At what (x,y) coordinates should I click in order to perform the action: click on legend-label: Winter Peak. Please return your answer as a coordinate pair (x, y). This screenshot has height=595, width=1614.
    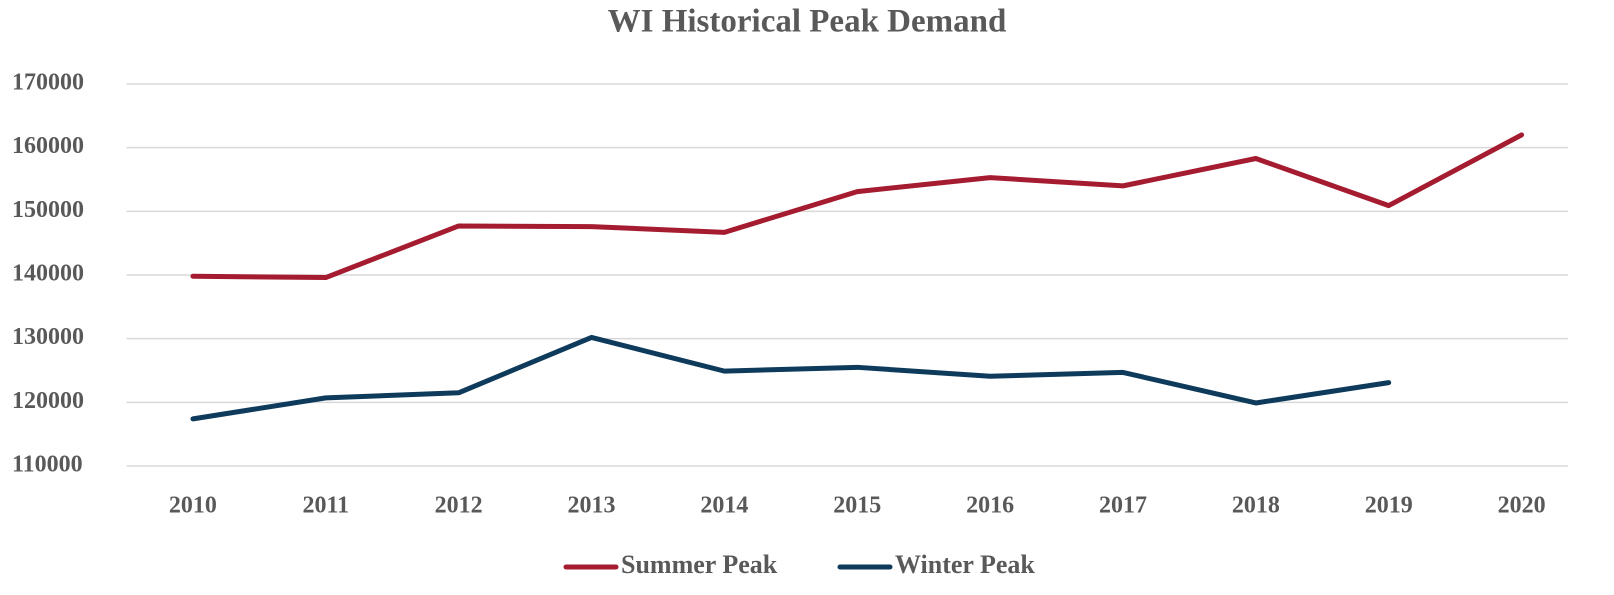
    Looking at the image, I should click on (965, 564).